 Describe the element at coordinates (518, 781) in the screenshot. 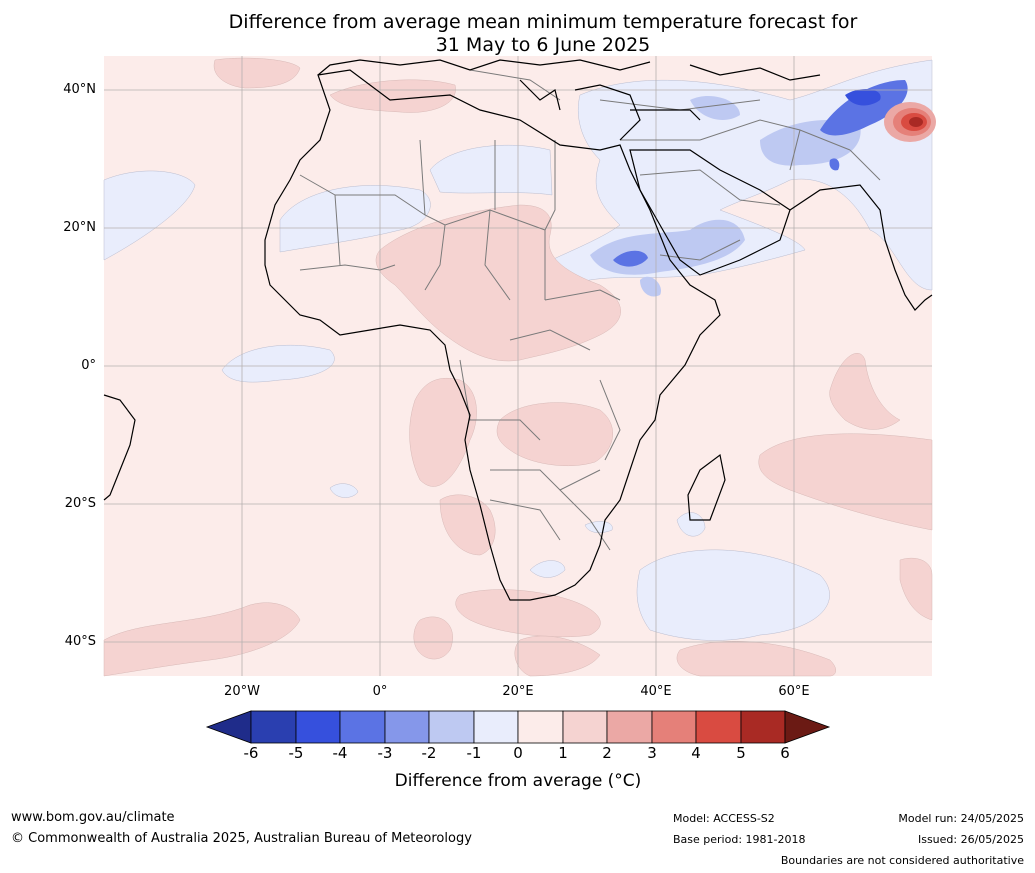

I see `colorbar-label: Difference from average (°C)` at that location.